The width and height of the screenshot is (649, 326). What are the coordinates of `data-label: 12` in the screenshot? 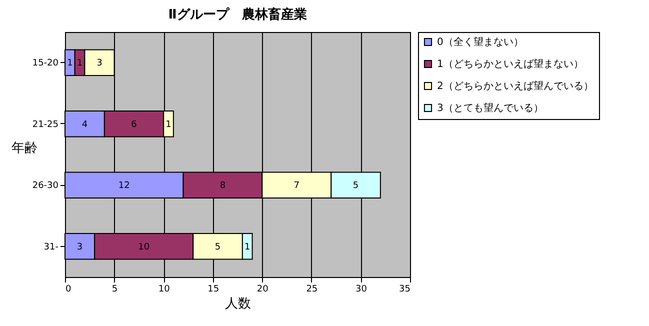 It's located at (124, 186).